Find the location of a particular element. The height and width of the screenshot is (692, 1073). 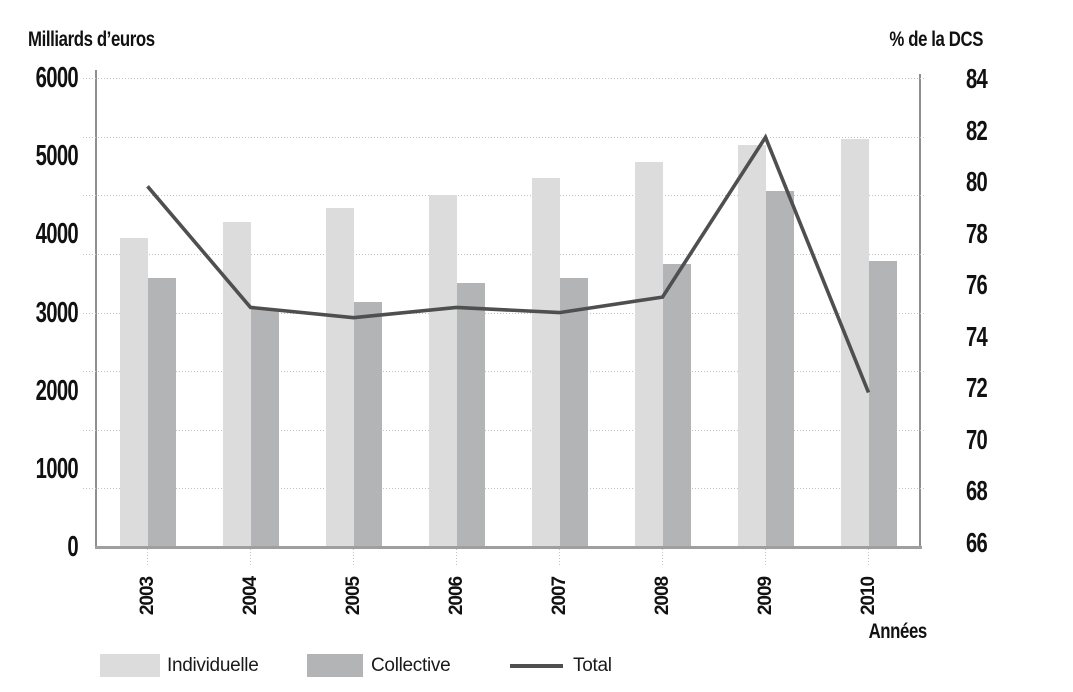

x-tickmark-2007 is located at coordinates (559, 557).